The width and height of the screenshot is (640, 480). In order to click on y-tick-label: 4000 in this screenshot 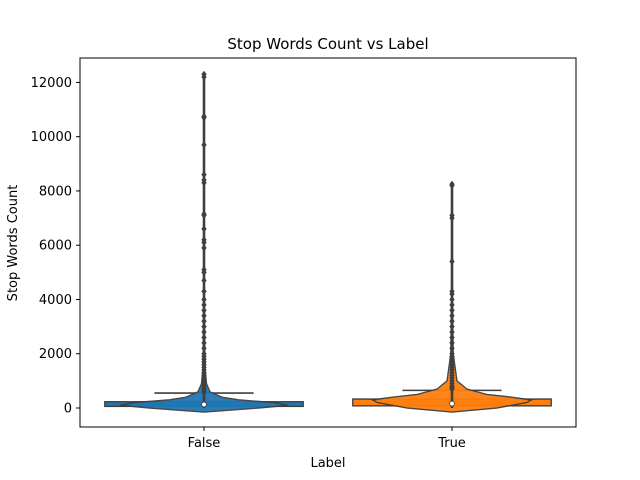, I will do `click(55, 300)`.